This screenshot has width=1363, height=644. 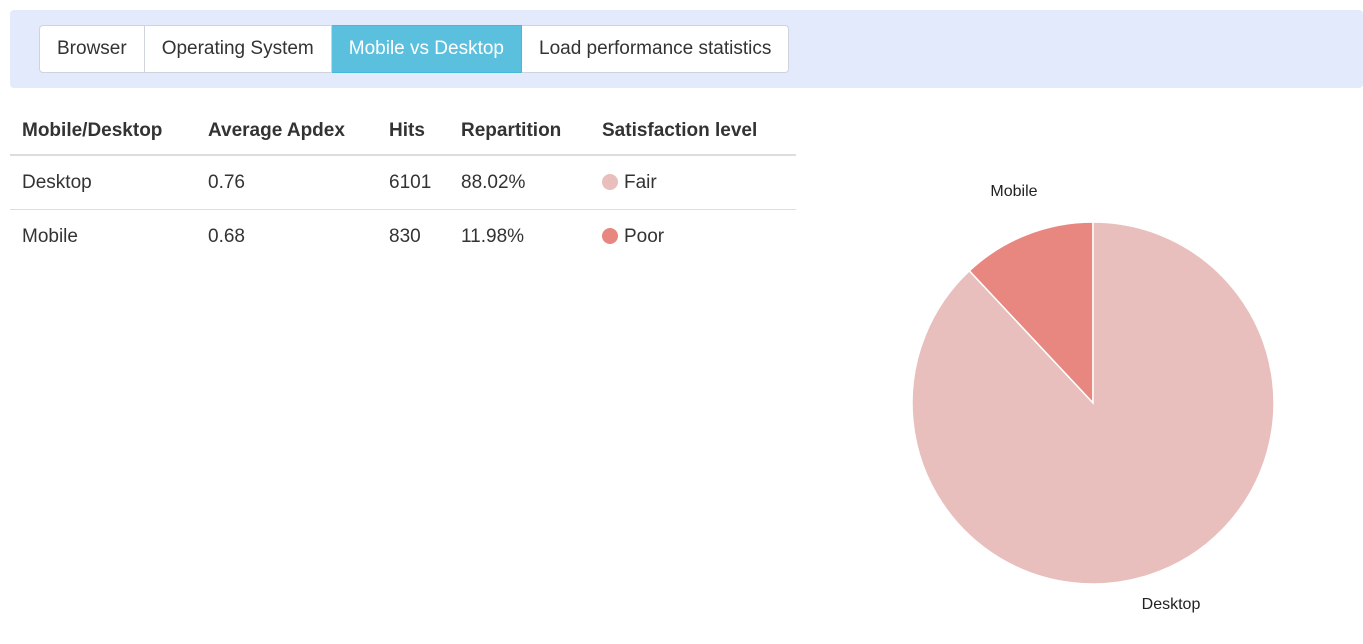 I want to click on cell-hits: 6101, so click(x=413, y=182).